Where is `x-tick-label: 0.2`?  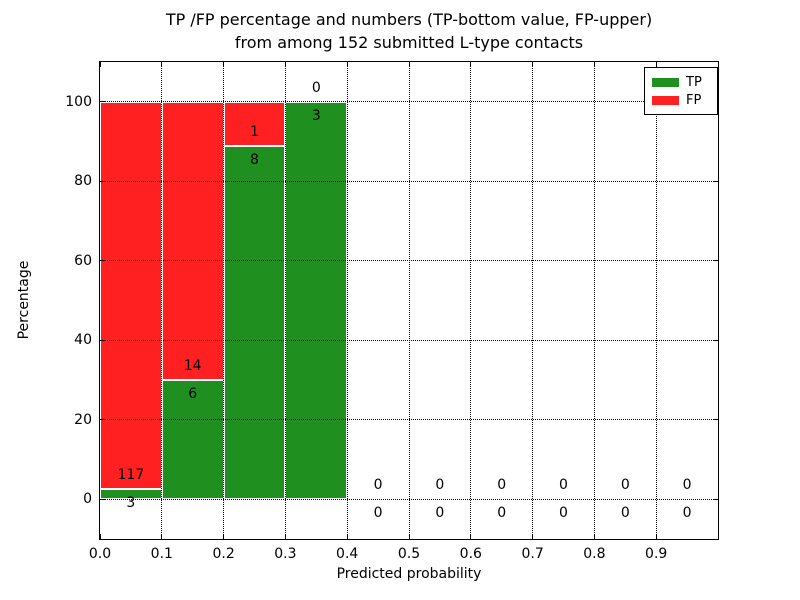
x-tick-label: 0.2 is located at coordinates (223, 554).